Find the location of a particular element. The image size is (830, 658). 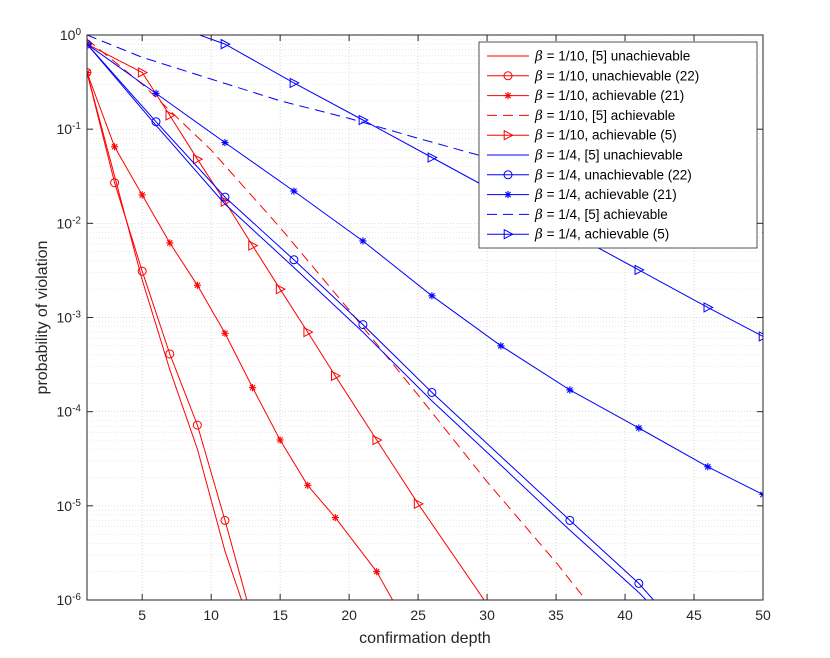

legend-label: β = 1/10, achievable (5) is located at coordinates (605, 136).